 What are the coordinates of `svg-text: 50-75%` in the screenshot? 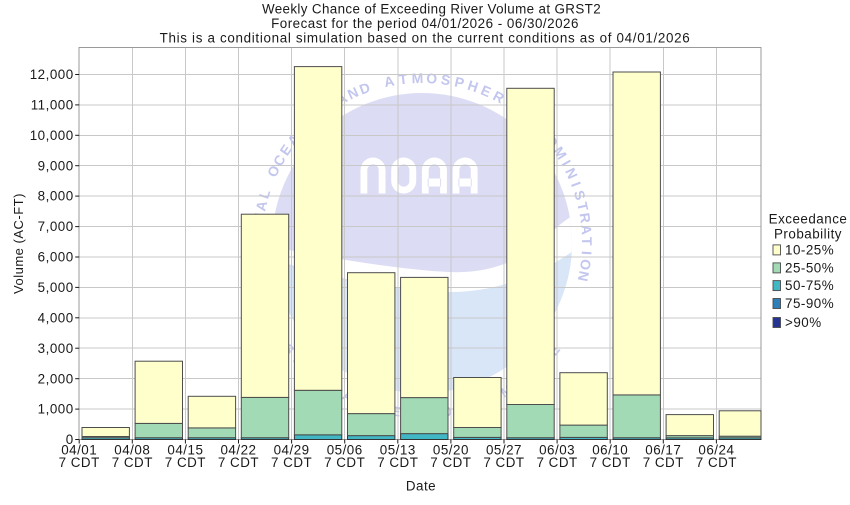 It's located at (809, 285).